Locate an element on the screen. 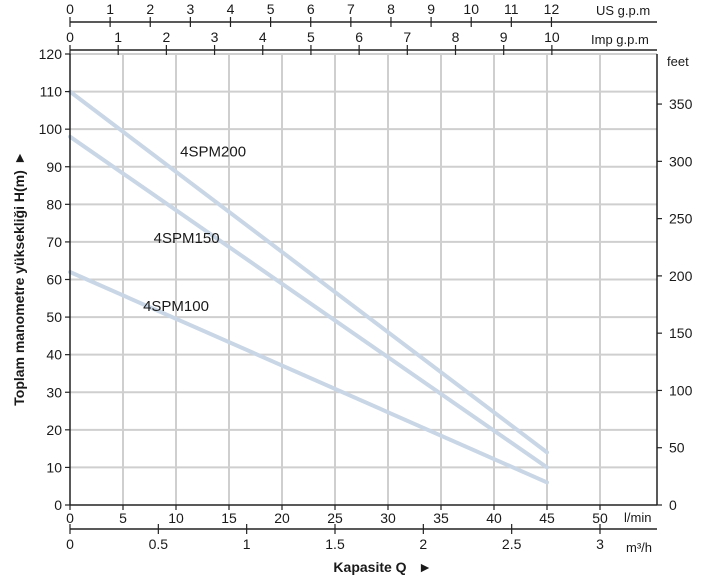 The image size is (701, 583). m3h-tick-label: 2 is located at coordinates (423, 544).